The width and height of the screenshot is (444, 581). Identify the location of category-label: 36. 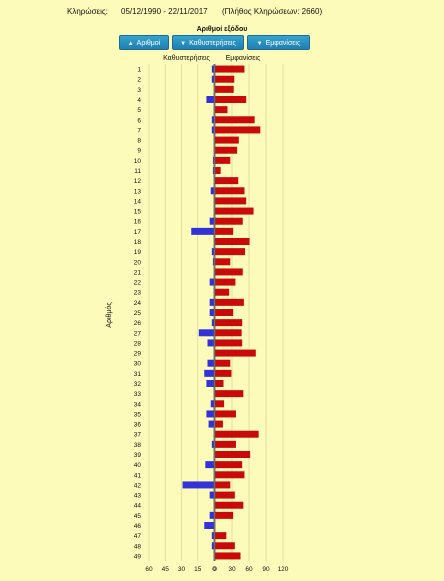
(138, 425).